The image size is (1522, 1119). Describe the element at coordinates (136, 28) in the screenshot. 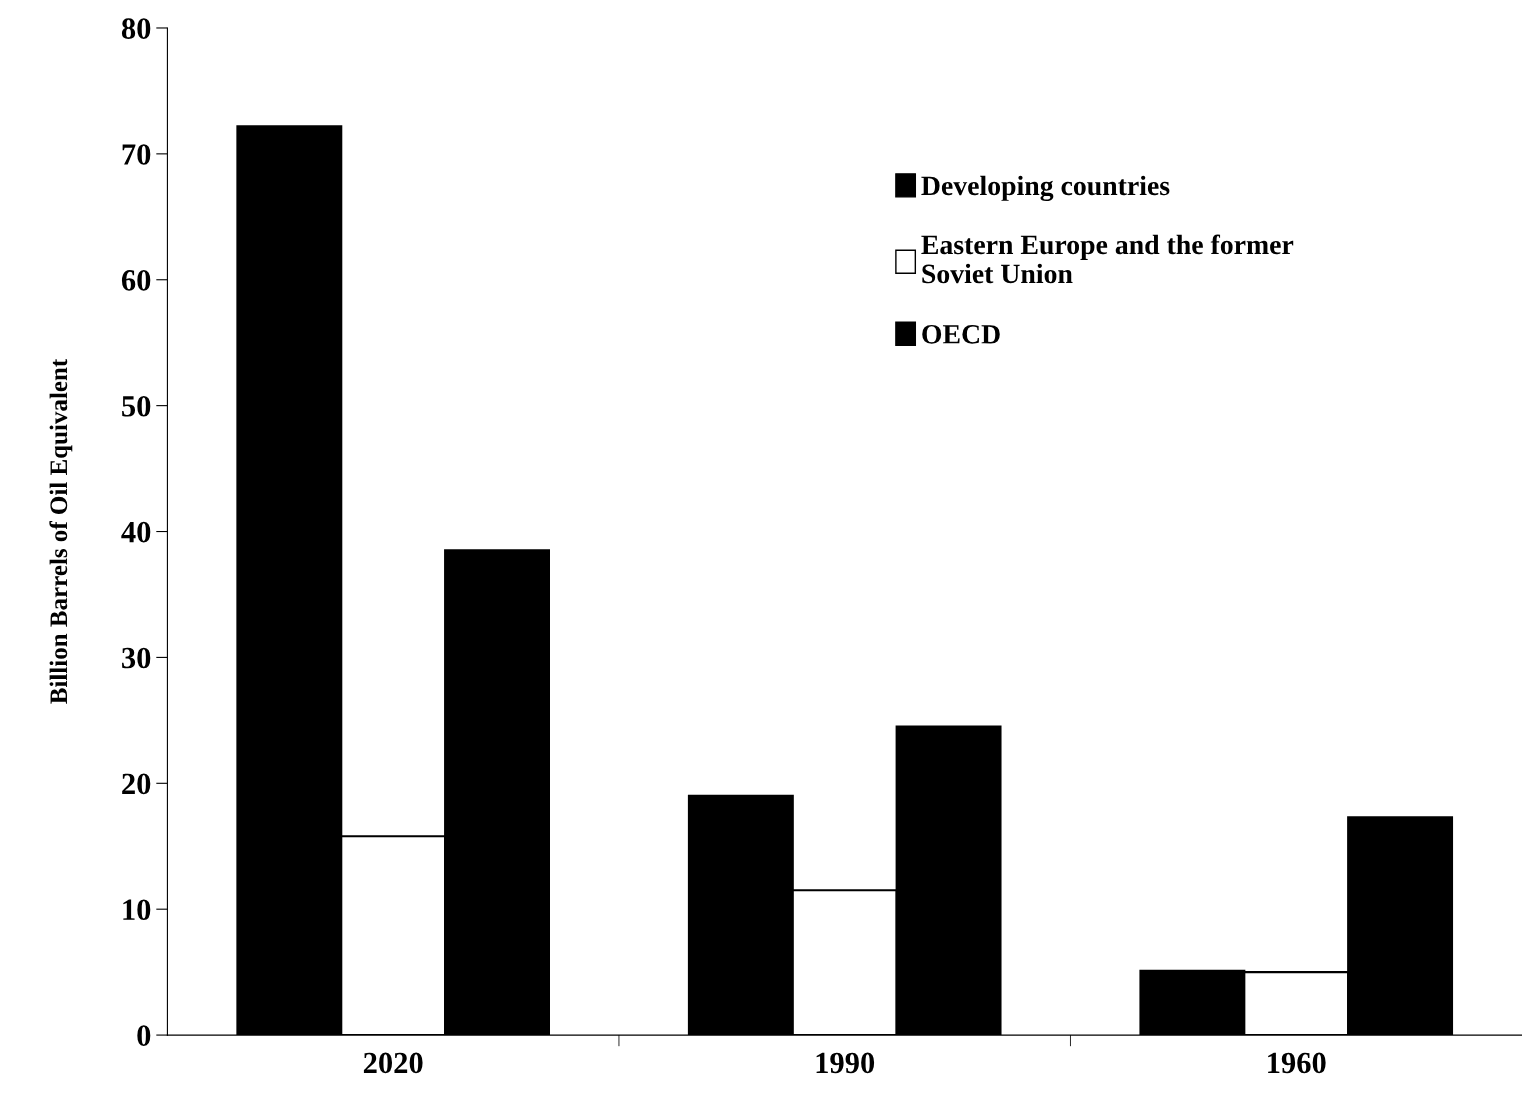

I see `y-tick-label: 80` at that location.